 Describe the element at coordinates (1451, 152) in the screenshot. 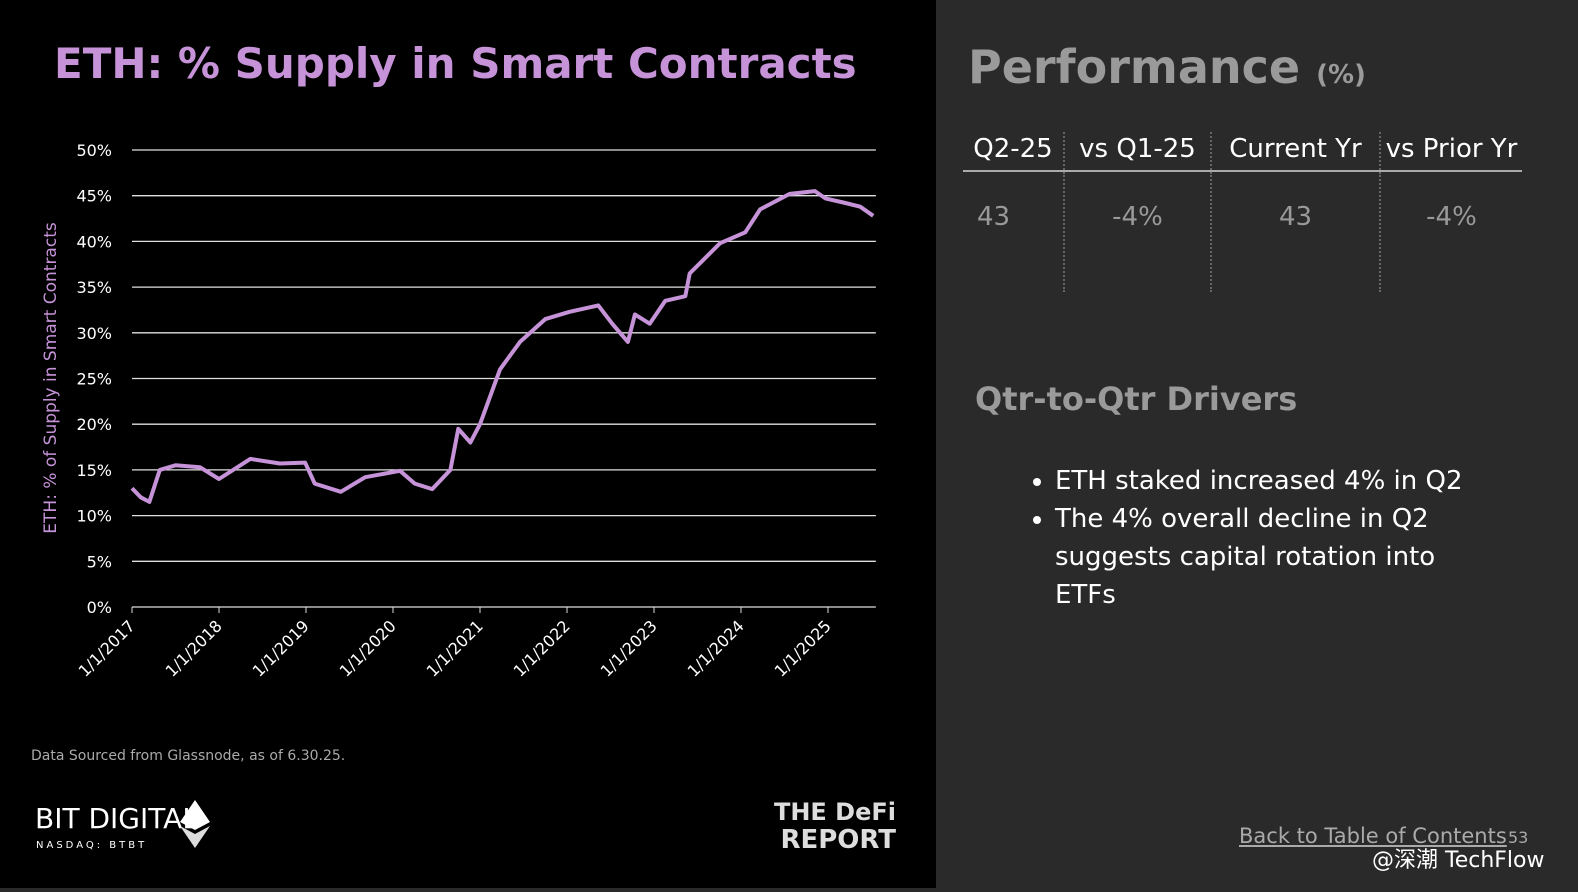

I see `column-header: vs Prior Yr` at that location.